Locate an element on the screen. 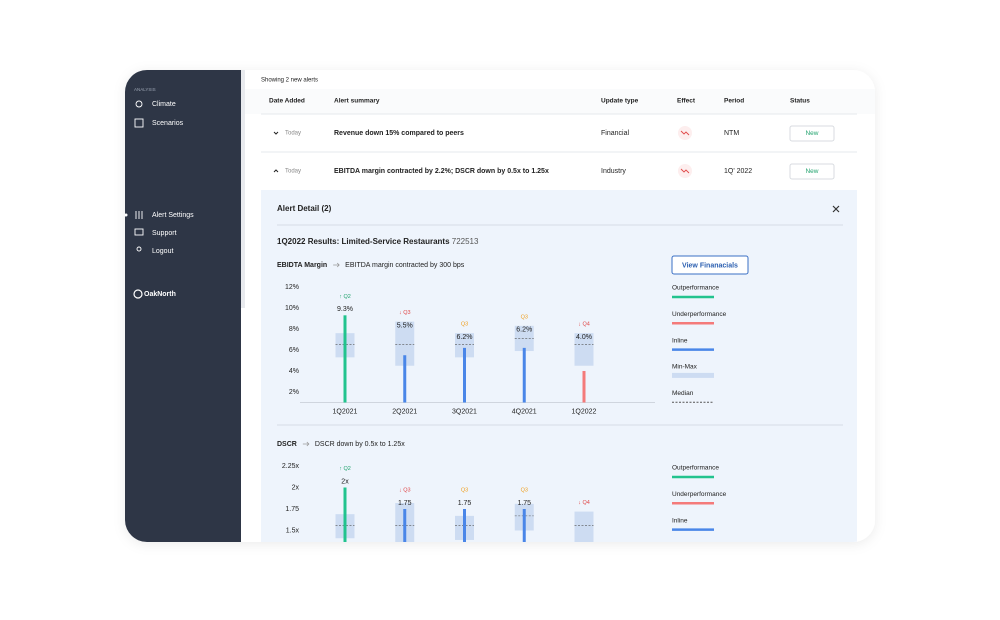 The height and width of the screenshot is (620, 1000). x-tick-label: 3Q2021 is located at coordinates (464, 411).